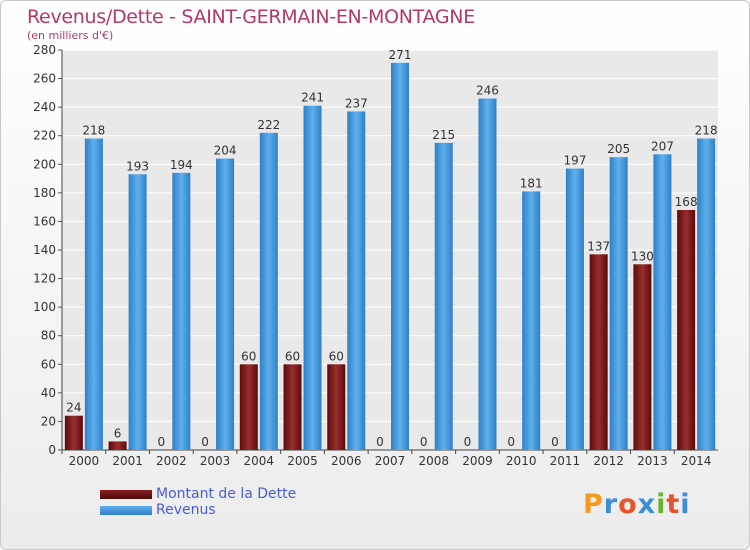 The width and height of the screenshot is (750, 550). What do you see at coordinates (521, 461) in the screenshot?
I see `x-tick-label: 2010` at bounding box center [521, 461].